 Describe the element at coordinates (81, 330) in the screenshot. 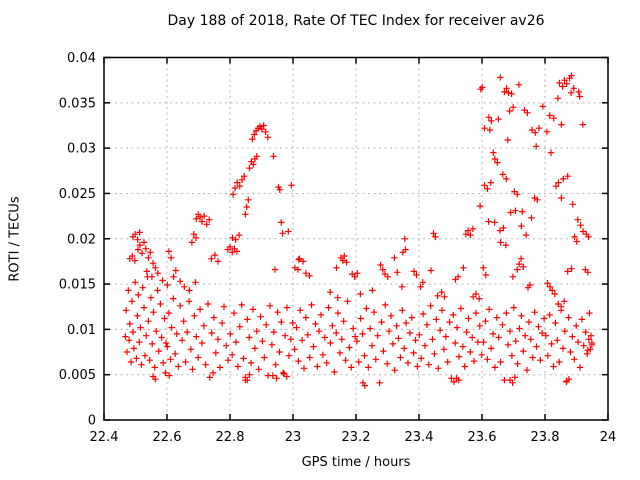

I see `y-tick-label: 0.01` at that location.